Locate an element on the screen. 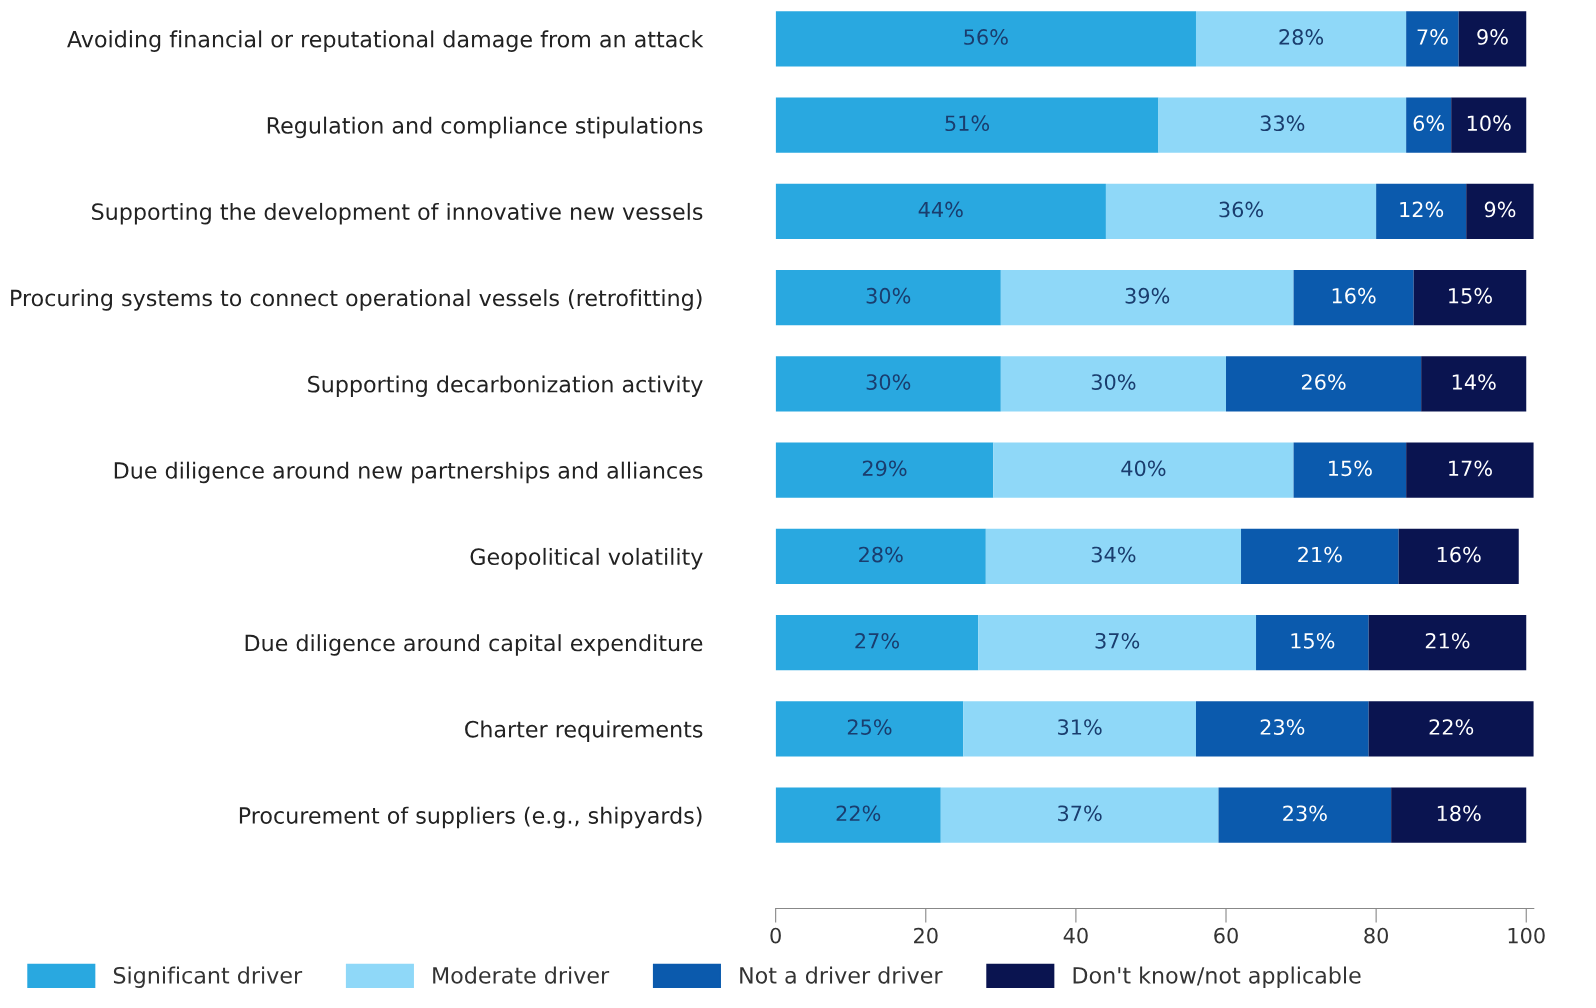 The width and height of the screenshot is (1596, 1008). data-label: 44% is located at coordinates (940, 209).